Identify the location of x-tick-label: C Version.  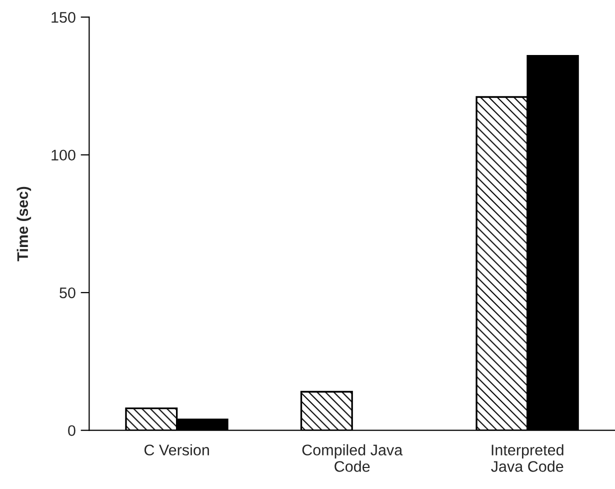
(176, 450).